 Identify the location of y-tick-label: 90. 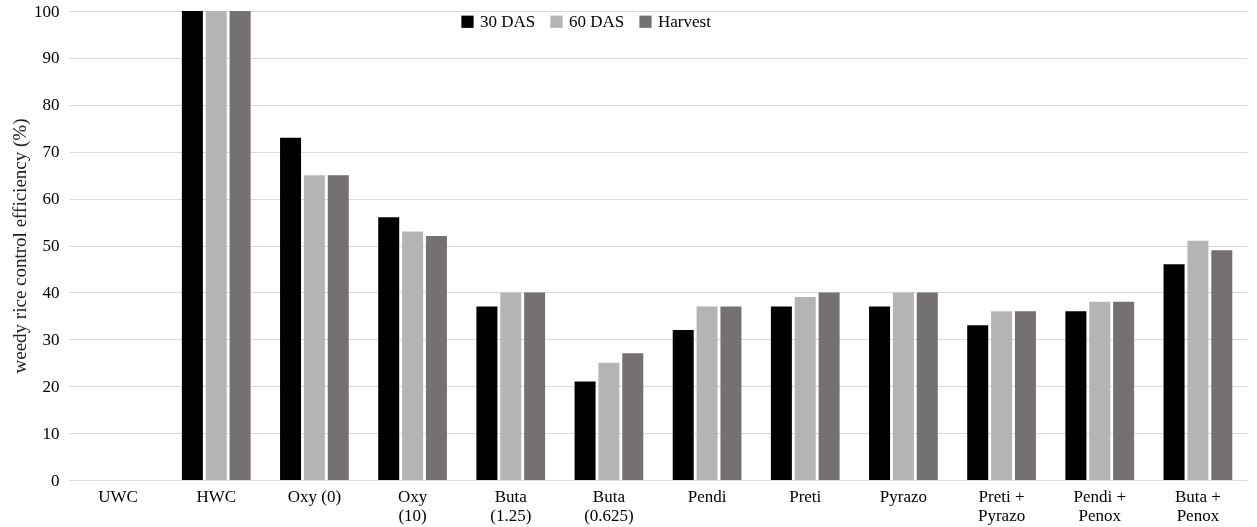
(51, 58).